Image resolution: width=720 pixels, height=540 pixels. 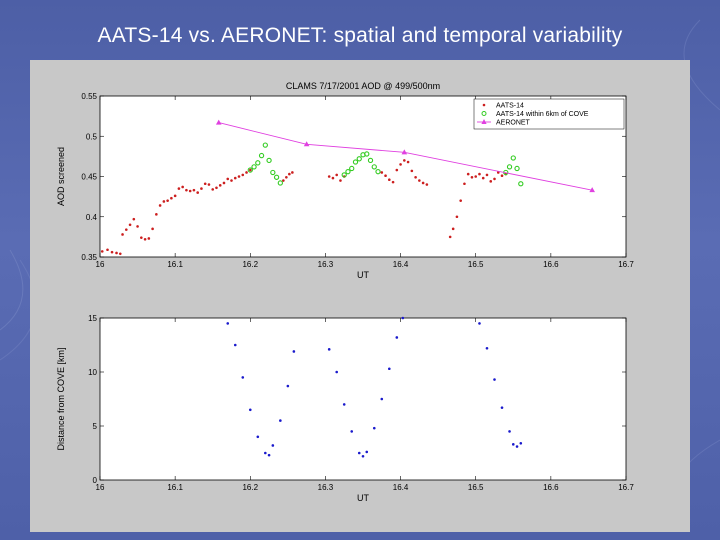 What do you see at coordinates (476, 487) in the screenshot?
I see `x-tick-label: 16.5` at bounding box center [476, 487].